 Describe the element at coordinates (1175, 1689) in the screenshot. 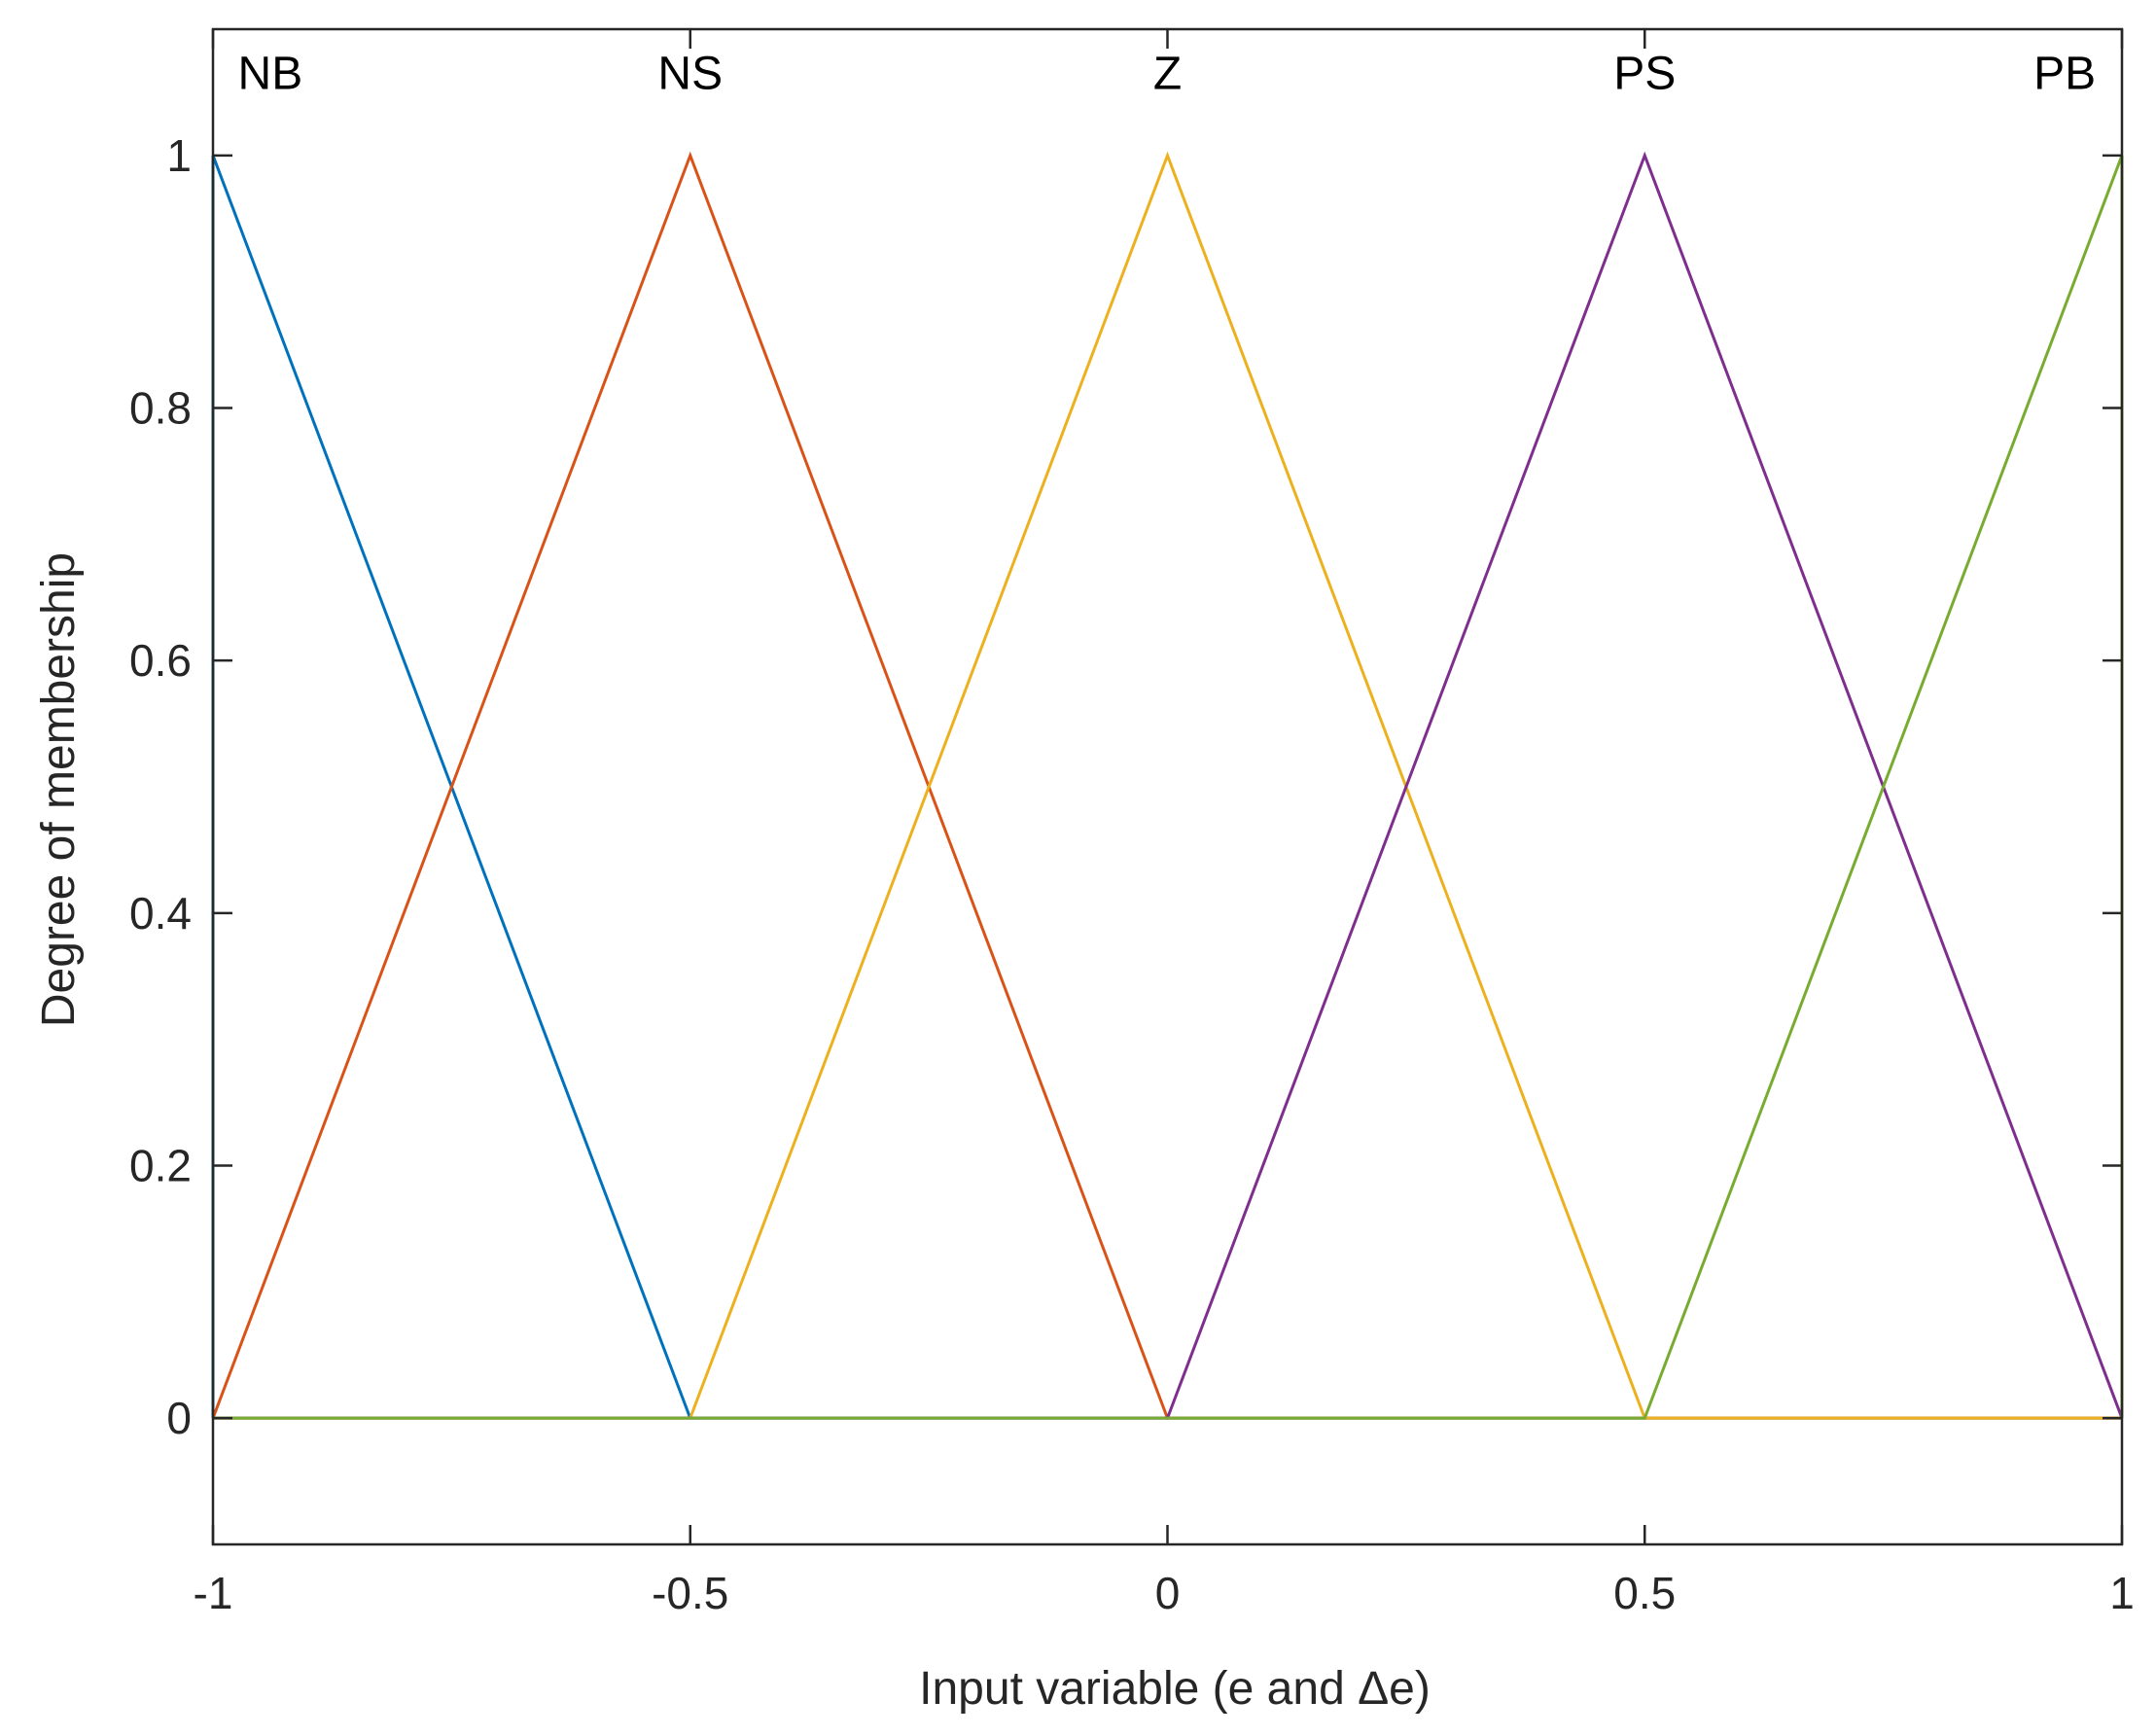

I see `x-axis-label: Input variable (e and Δe)` at that location.